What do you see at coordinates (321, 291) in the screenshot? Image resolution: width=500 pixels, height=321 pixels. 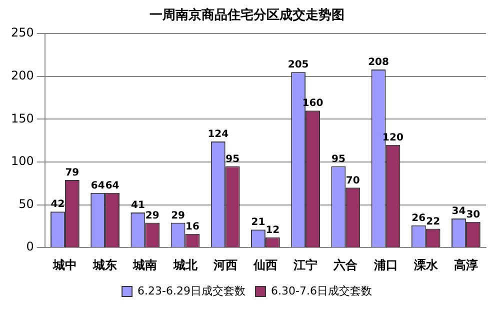 I see `legend-label: 6.30-7.6日成交套数` at bounding box center [321, 291].